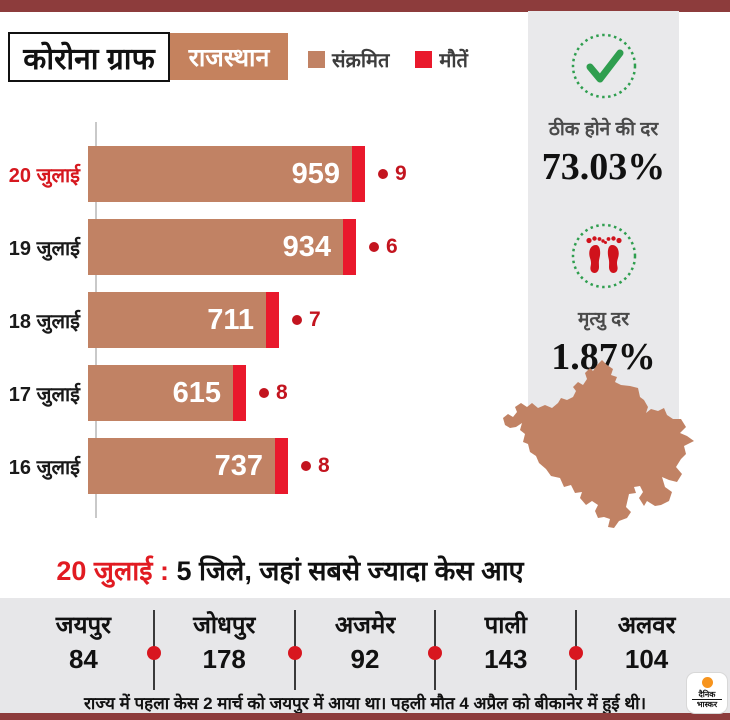 The width and height of the screenshot is (730, 720). Describe the element at coordinates (306, 320) in the screenshot. I see `deaths-callout: 7` at that location.